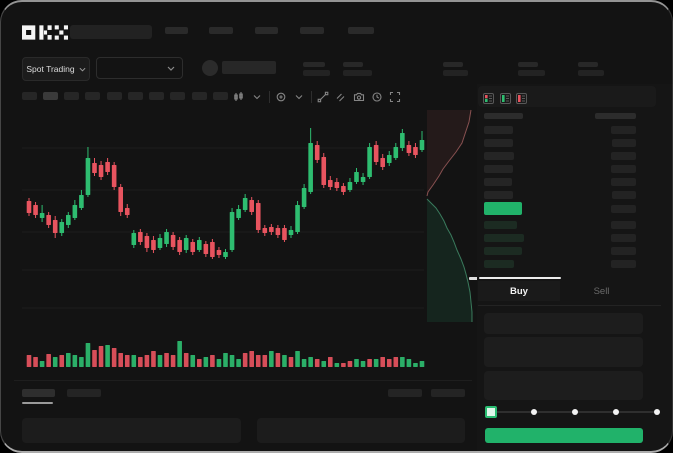  I want to click on amount-slider-handle, so click(491, 412).